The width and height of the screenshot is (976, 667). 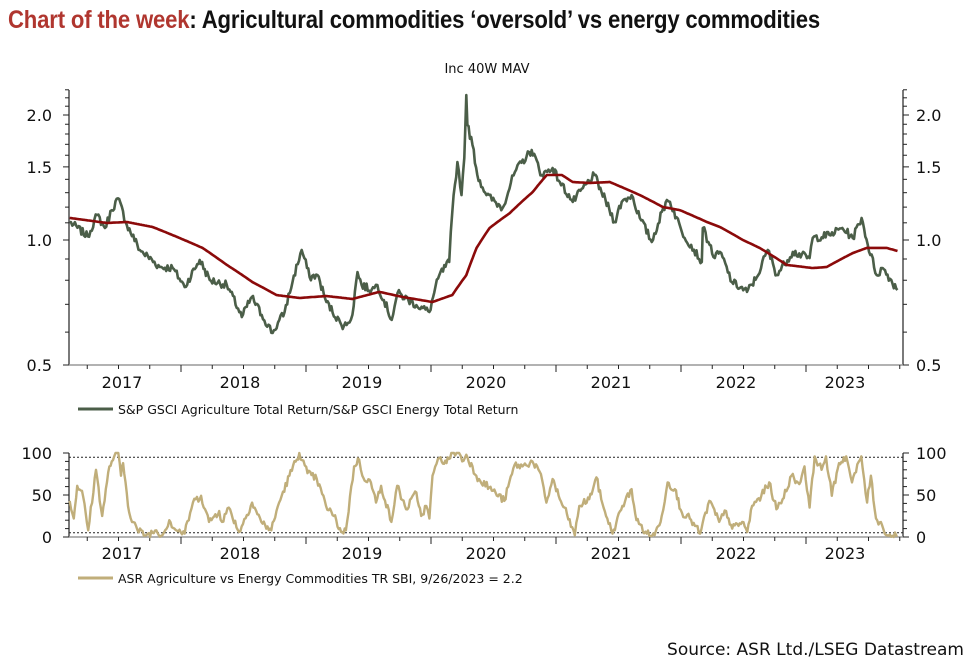 I want to click on bottom-y-tick-left-50: 50, so click(x=42, y=495).